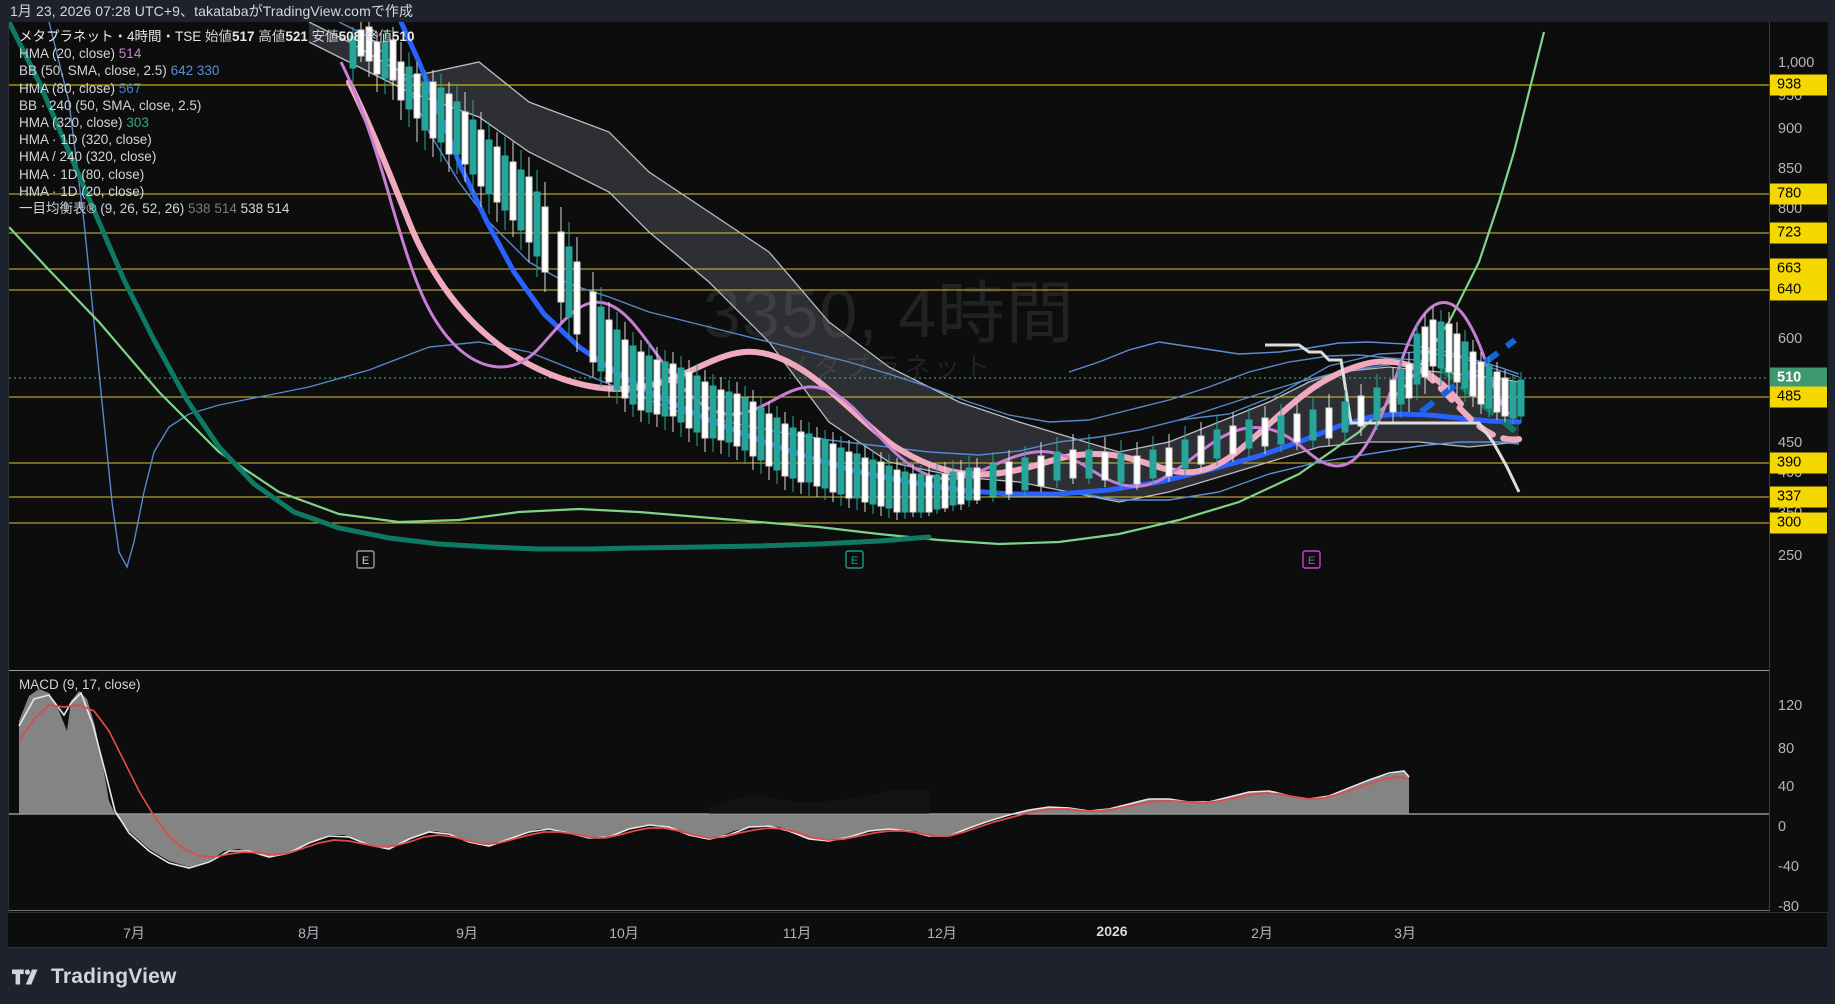  What do you see at coordinates (1798, 397) in the screenshot?
I see `price-label-highlight: 485` at bounding box center [1798, 397].